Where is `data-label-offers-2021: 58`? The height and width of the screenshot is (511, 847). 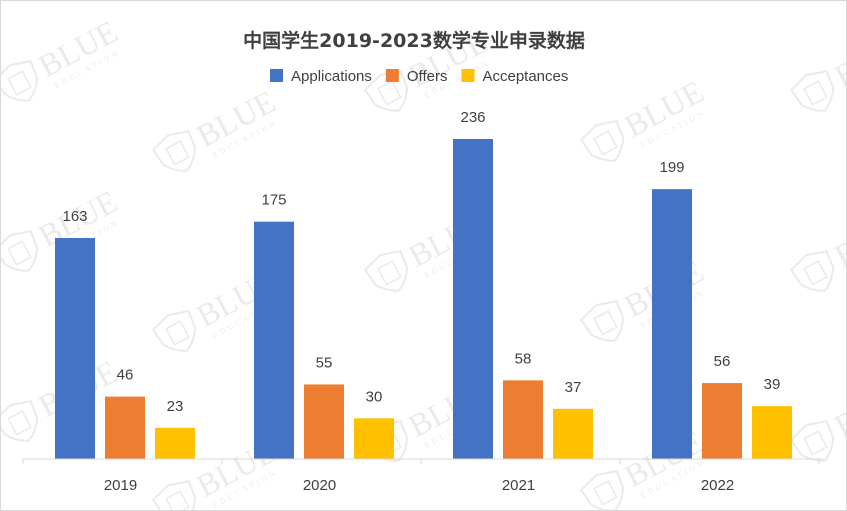 data-label-offers-2021: 58 is located at coordinates (523, 358).